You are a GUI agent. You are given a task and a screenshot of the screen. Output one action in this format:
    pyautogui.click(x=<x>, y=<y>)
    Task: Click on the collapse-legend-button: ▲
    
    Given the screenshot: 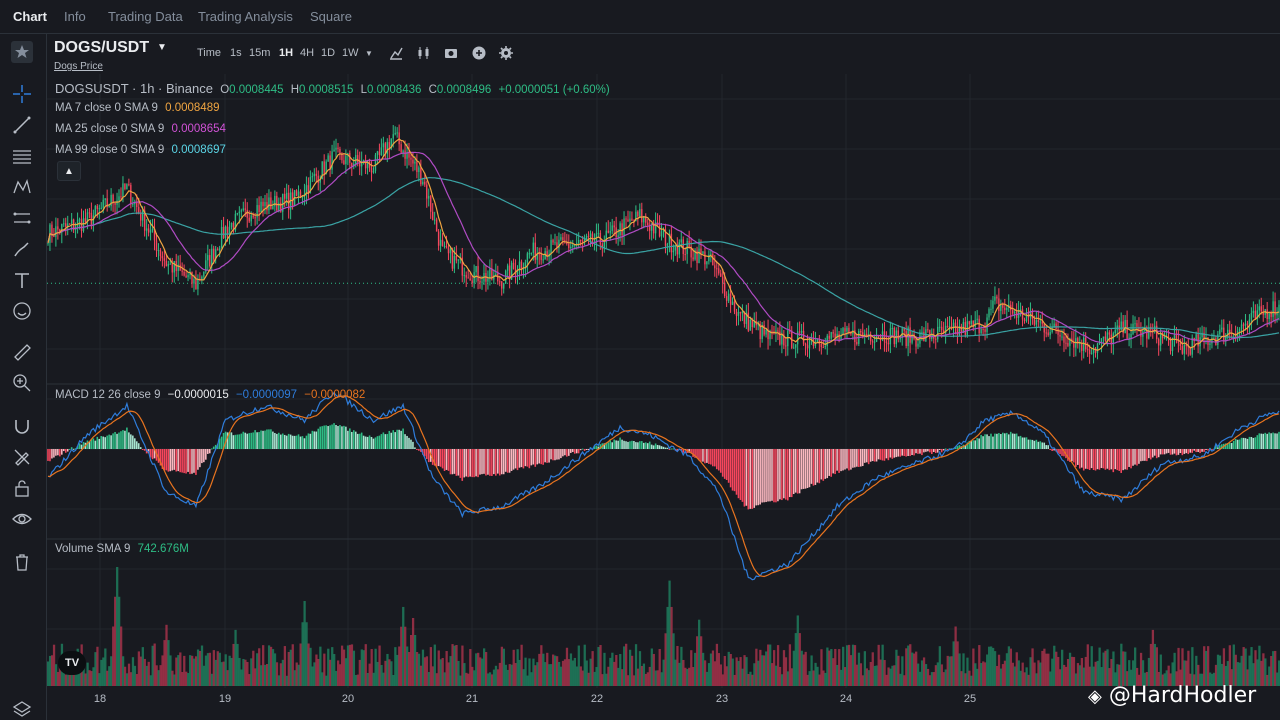 What is the action you would take?
    pyautogui.click(x=69, y=171)
    